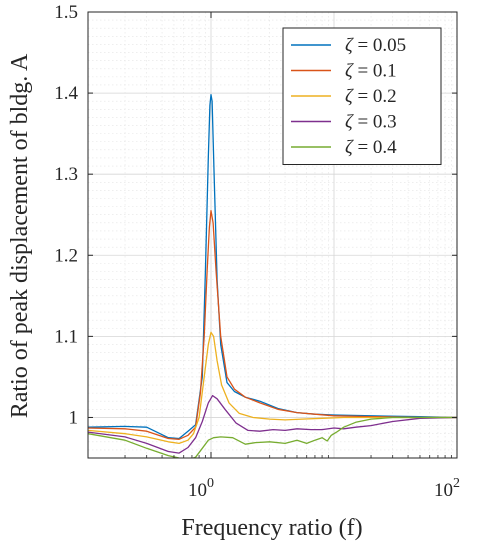 This screenshot has height=550, width=477. Describe the element at coordinates (375, 45) in the screenshot. I see `legend-label: ζ = 0.05` at that location.